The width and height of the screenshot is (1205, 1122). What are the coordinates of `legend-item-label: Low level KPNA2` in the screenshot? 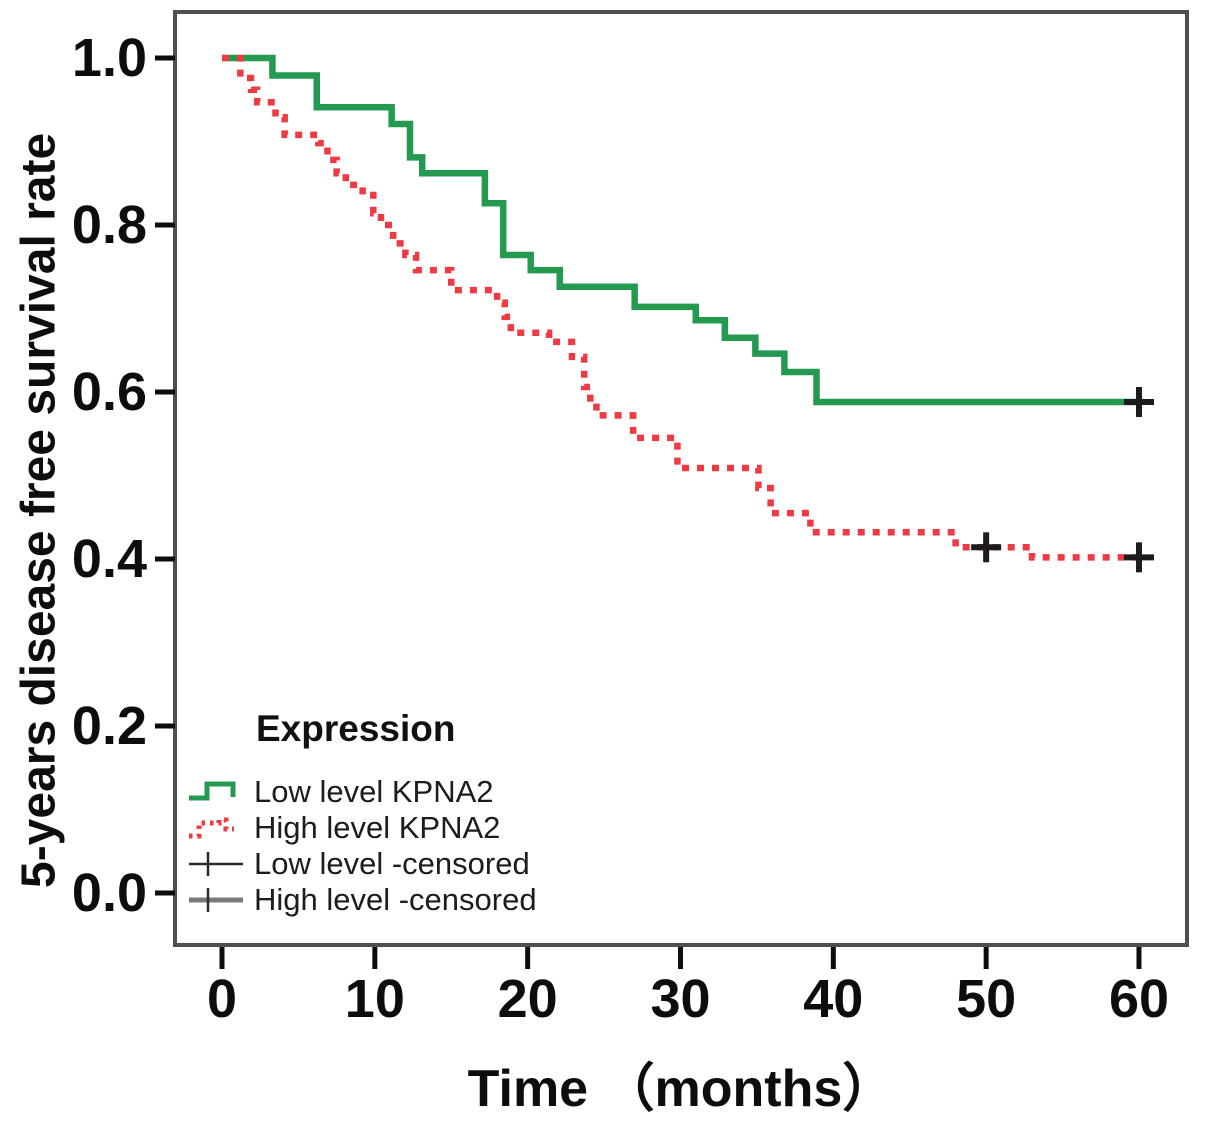 It's located at (374, 791).